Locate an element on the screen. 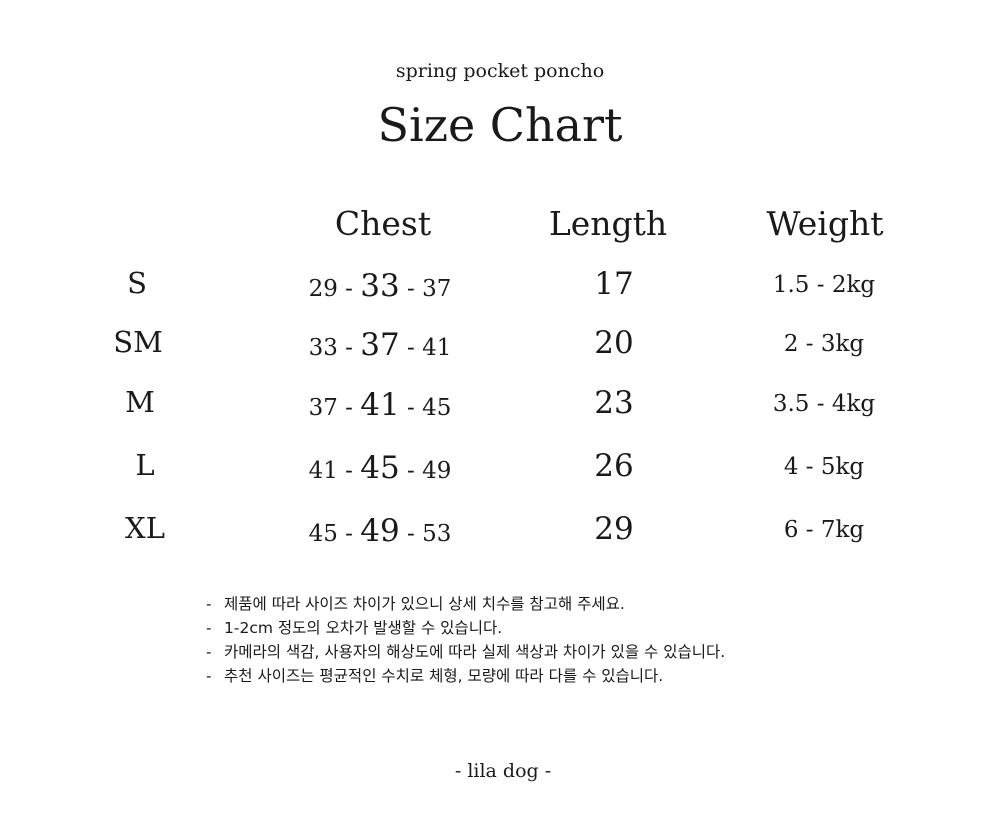 The width and height of the screenshot is (1000, 831). size-cell: S is located at coordinates (137, 283).